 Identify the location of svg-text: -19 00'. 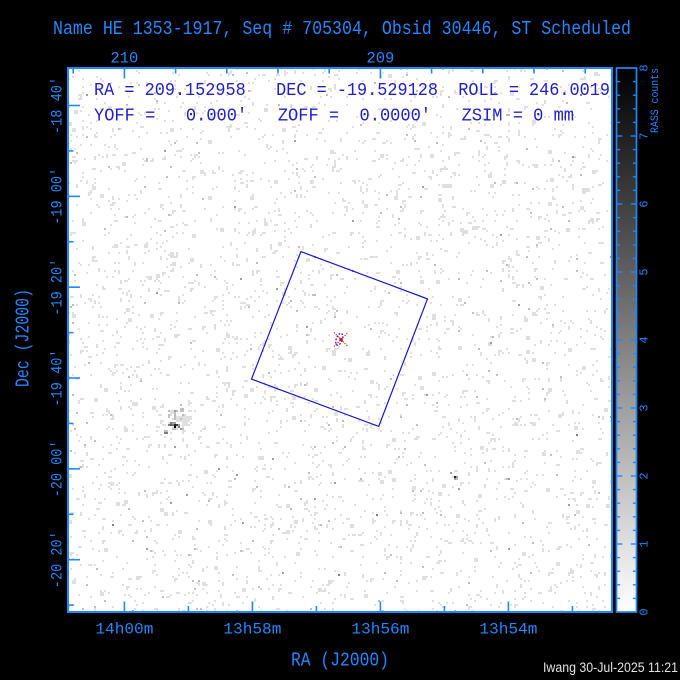
(58, 196).